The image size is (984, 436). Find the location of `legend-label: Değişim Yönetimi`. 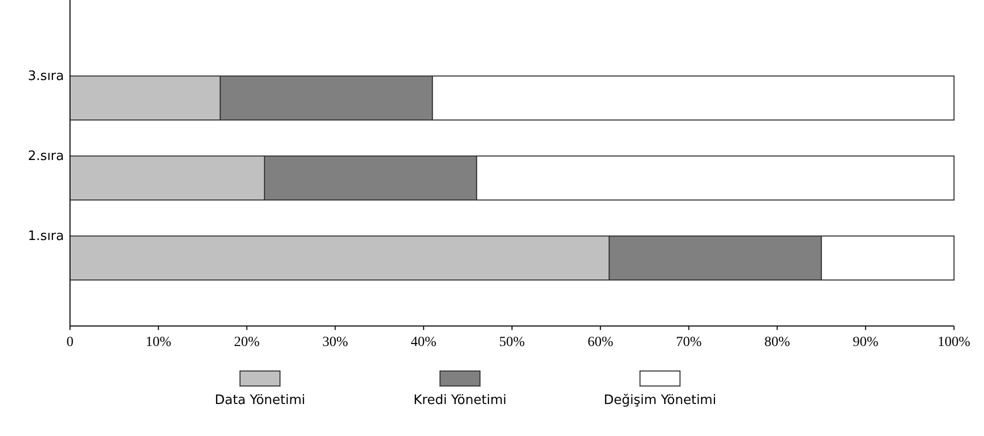

legend-label: Değişim Yönetimi is located at coordinates (660, 400).